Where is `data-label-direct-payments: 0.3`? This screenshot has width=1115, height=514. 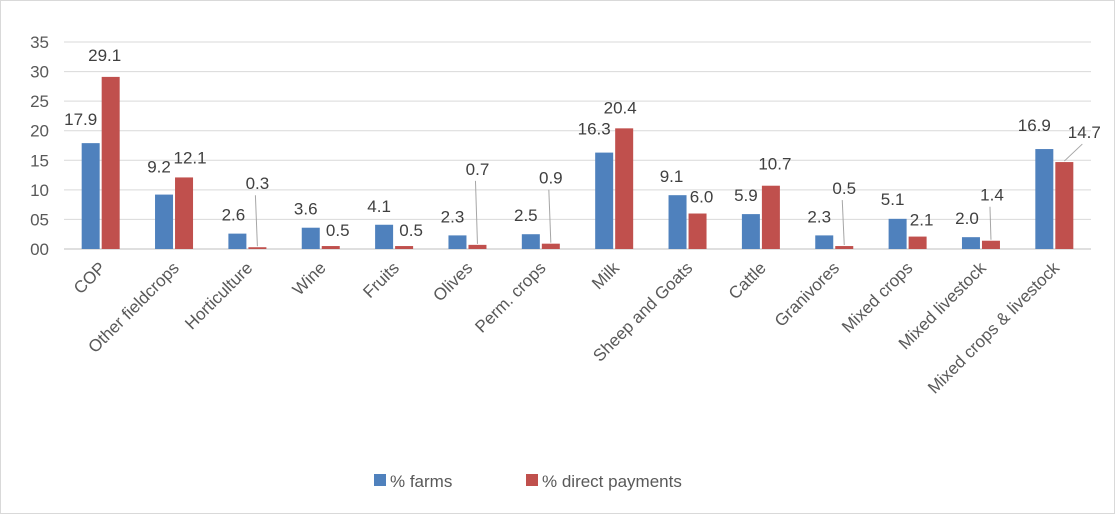
data-label-direct-payments: 0.3 is located at coordinates (258, 183).